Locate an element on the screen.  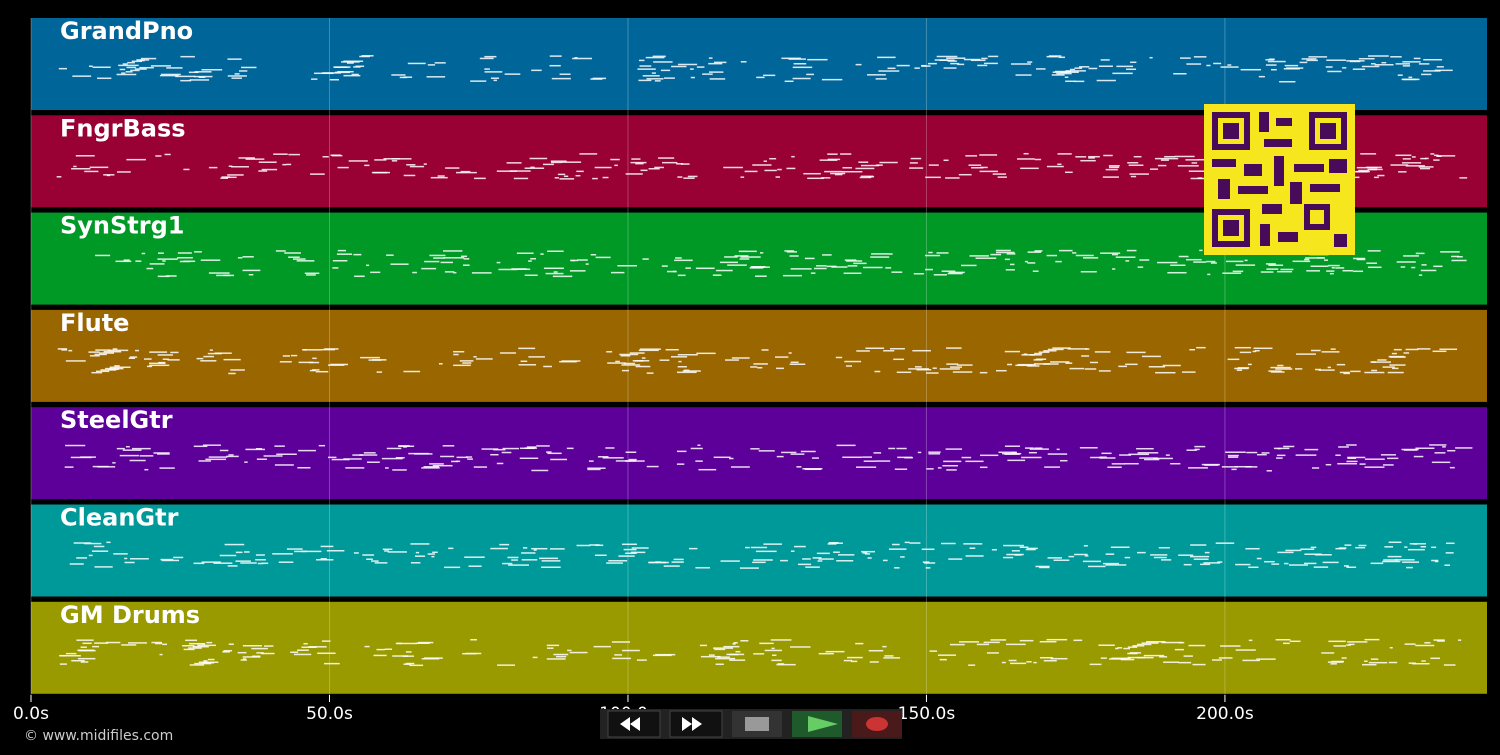
record-button is located at coordinates (877, 724).